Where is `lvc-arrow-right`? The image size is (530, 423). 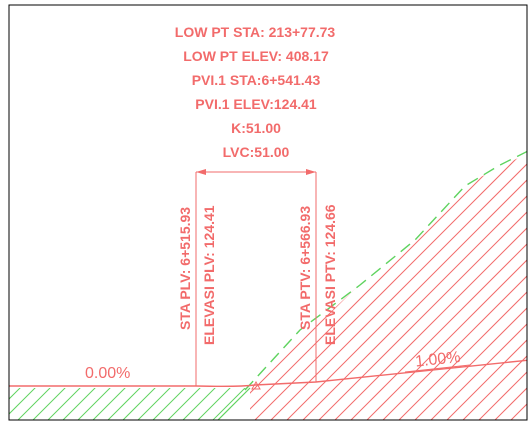 lvc-arrow-right is located at coordinates (311, 172).